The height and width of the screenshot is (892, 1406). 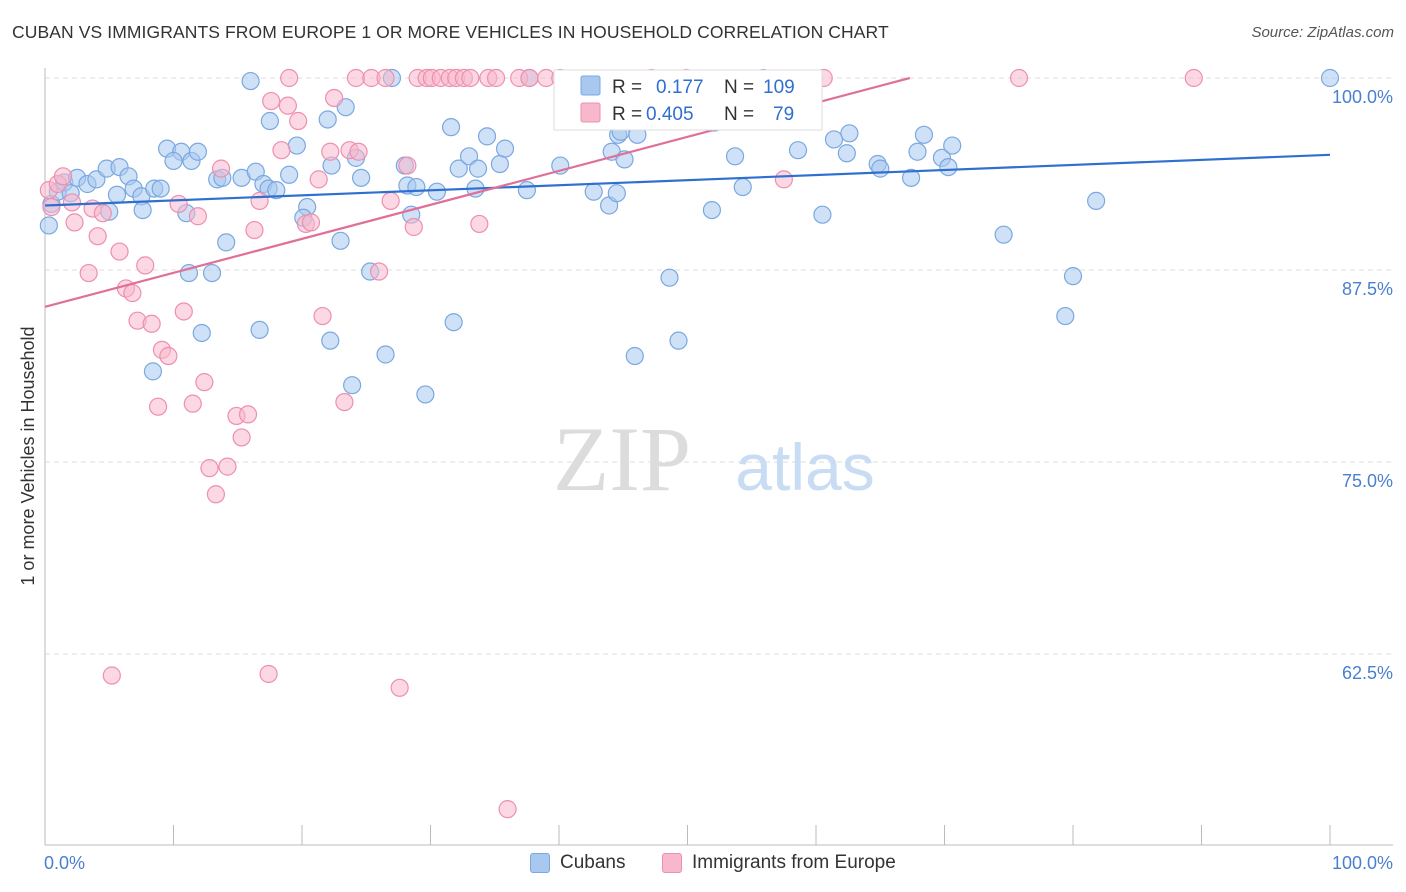 What do you see at coordinates (1367, 289) in the screenshot?
I see `y-tick-label-1: 87.5%` at bounding box center [1367, 289].